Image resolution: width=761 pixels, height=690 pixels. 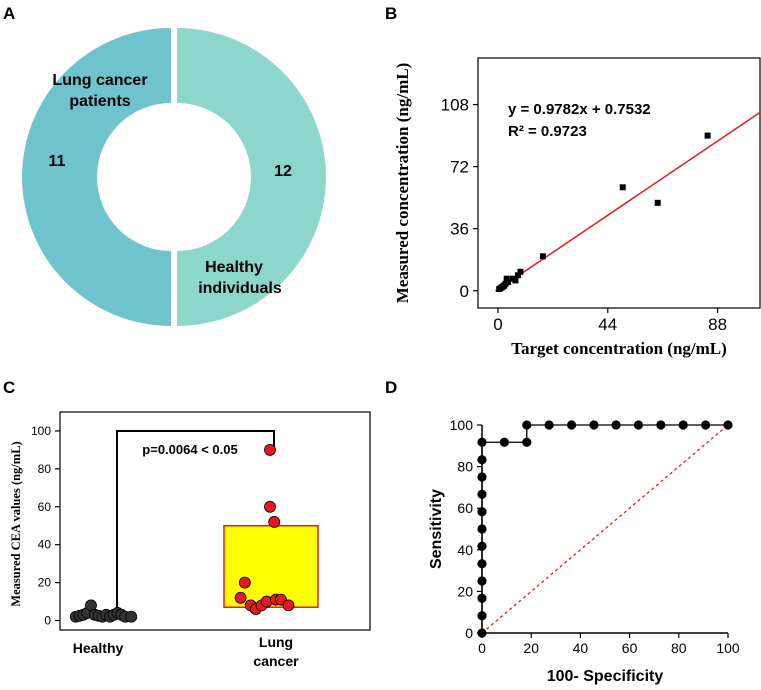 I want to click on plot-frame-c, so click(x=215, y=521).